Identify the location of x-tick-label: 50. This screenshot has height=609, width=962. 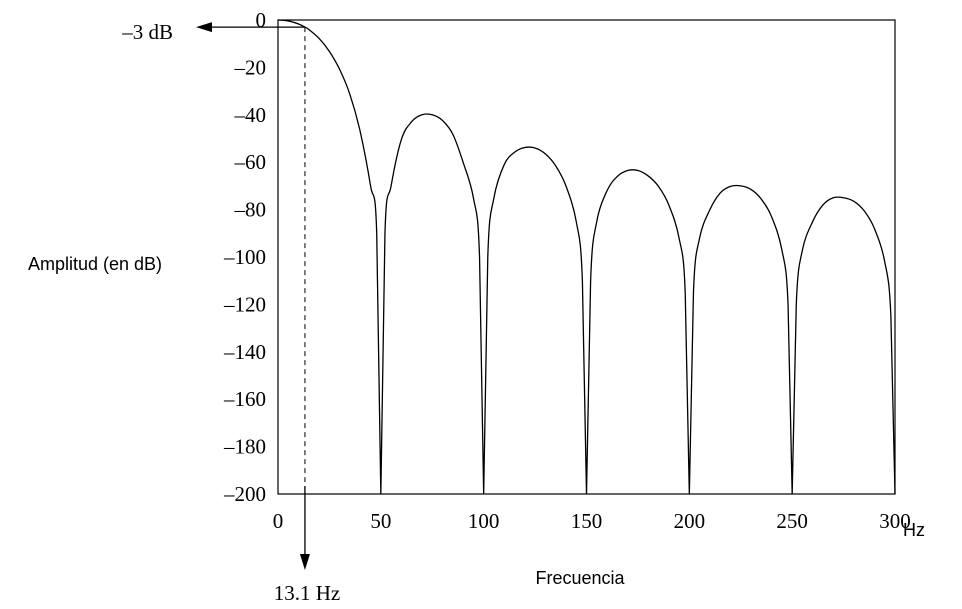
(380, 521).